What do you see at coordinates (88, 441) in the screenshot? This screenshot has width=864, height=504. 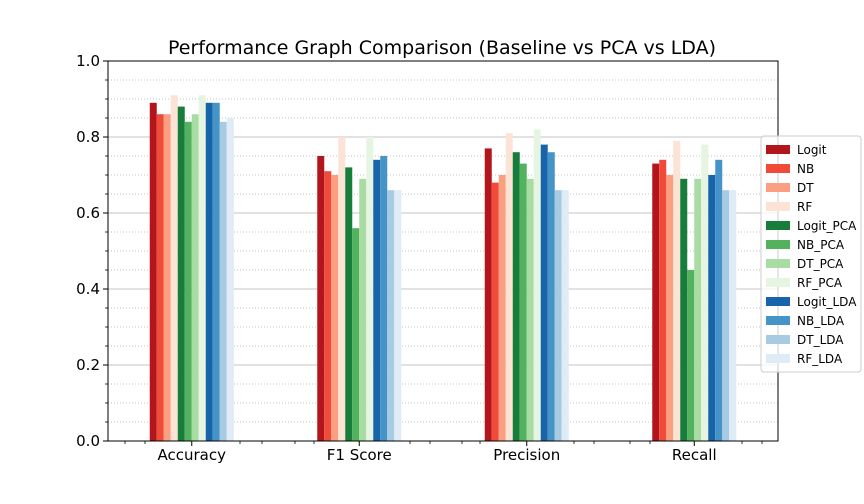 I see `y-tick-label: 0.0` at bounding box center [88, 441].